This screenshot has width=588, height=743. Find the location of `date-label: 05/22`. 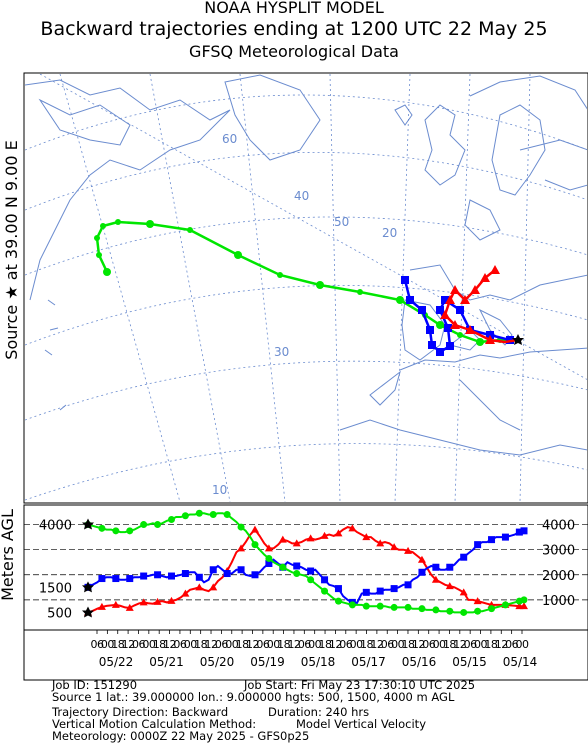

date-label: 05/22 is located at coordinates (116, 662).